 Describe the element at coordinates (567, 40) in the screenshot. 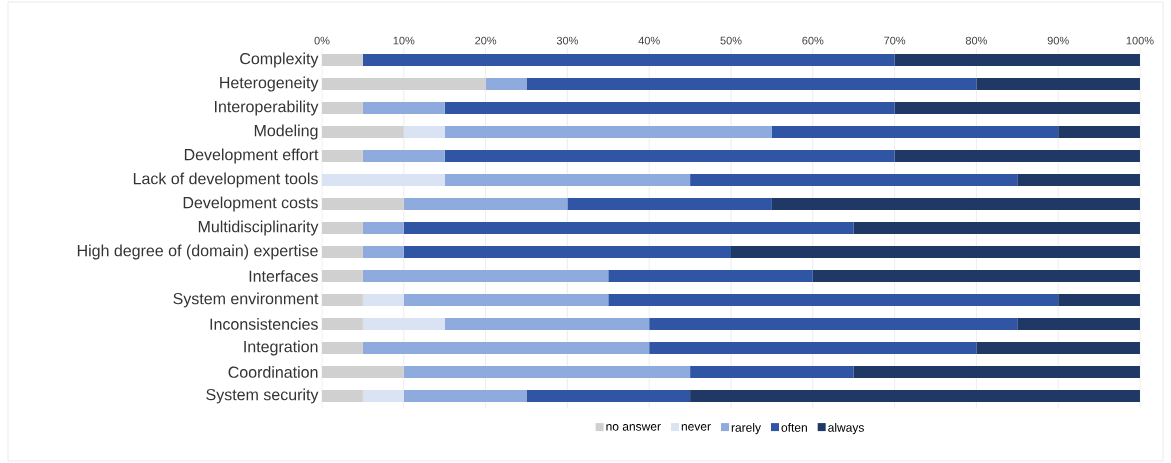

I see `x-tick-label: 30%` at that location.